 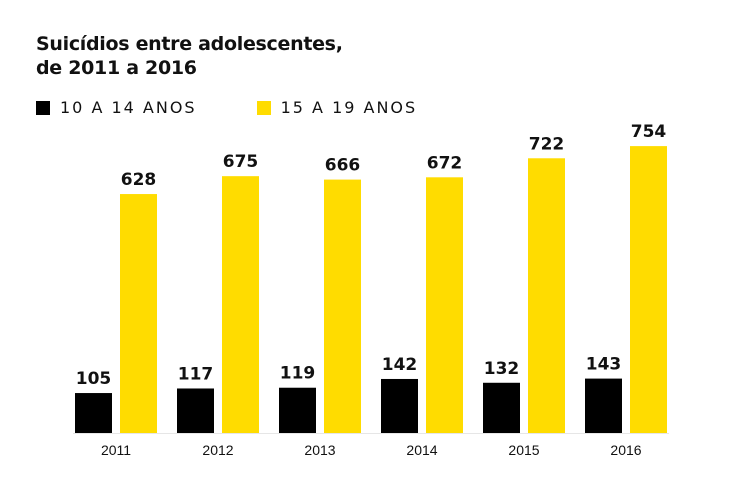 What do you see at coordinates (625, 450) in the screenshot?
I see `x-tick-label-2016: 2016` at bounding box center [625, 450].